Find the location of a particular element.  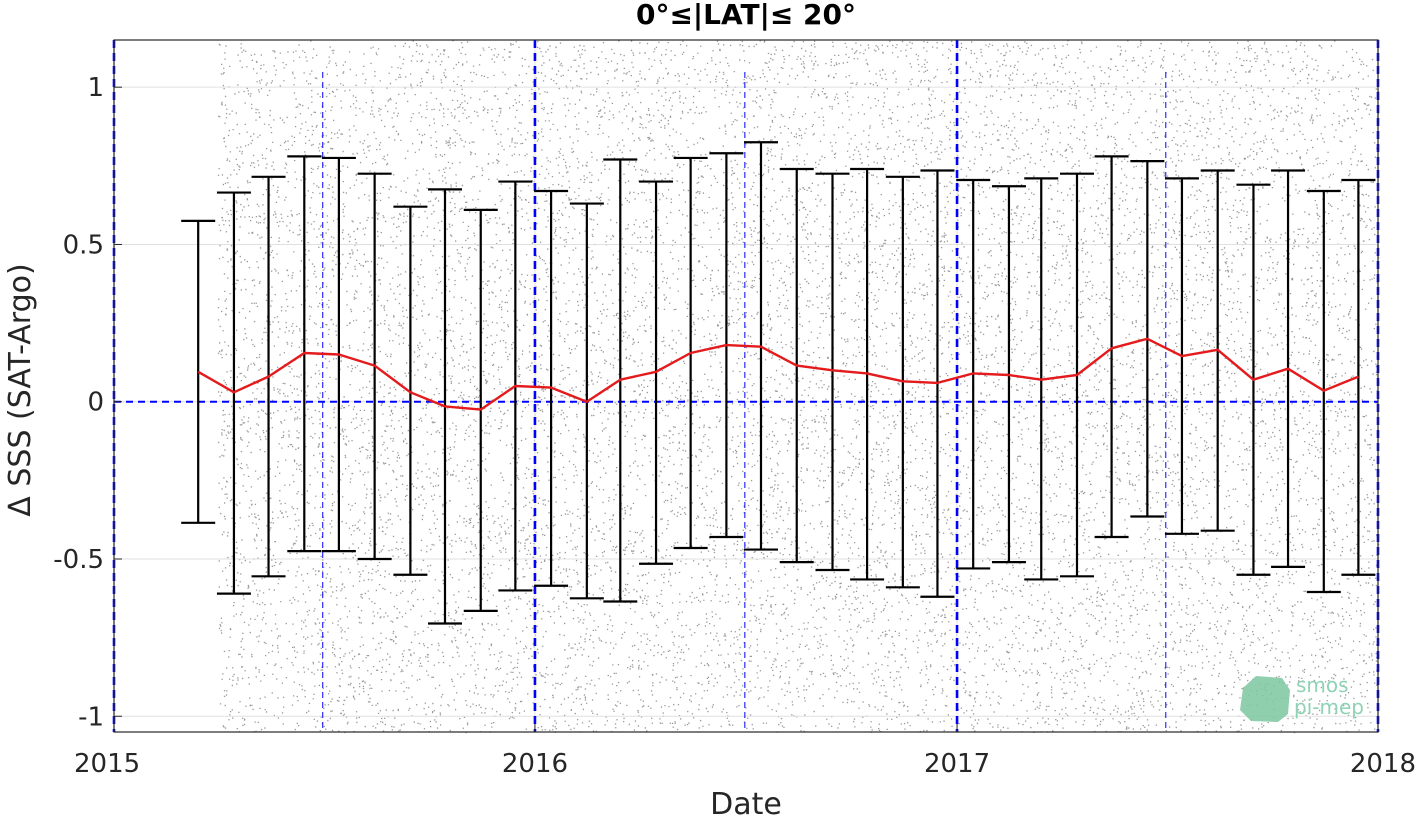

logo-mark-icon is located at coordinates (1265, 699).